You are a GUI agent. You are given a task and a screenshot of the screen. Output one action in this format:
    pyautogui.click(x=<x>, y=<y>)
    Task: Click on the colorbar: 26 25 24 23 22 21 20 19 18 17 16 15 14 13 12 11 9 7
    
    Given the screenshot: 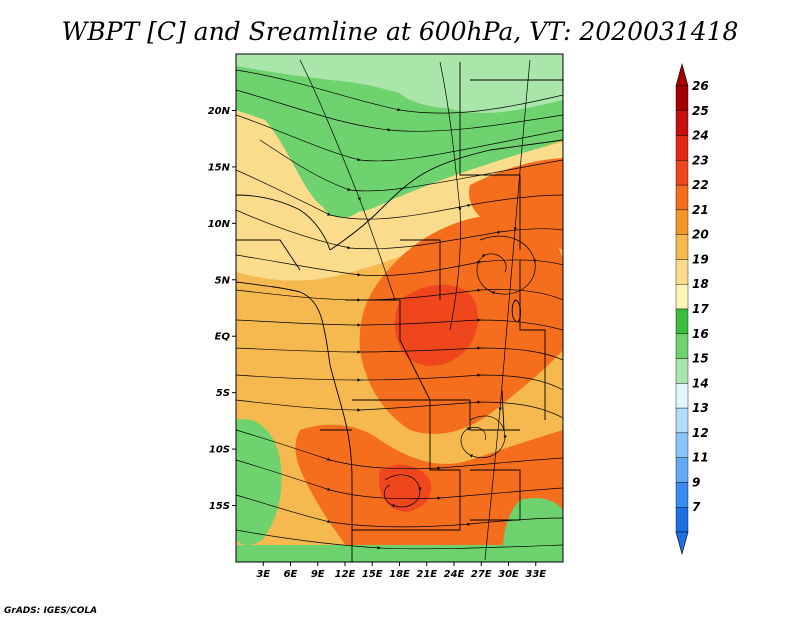 What is the action you would take?
    pyautogui.click(x=692, y=309)
    